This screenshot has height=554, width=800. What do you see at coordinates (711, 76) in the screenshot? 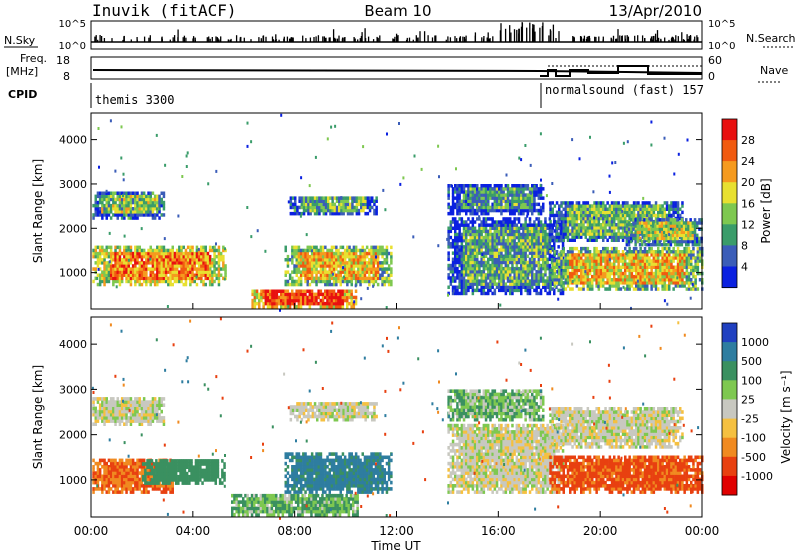
I see `nave-tick-low: 0` at bounding box center [711, 76].